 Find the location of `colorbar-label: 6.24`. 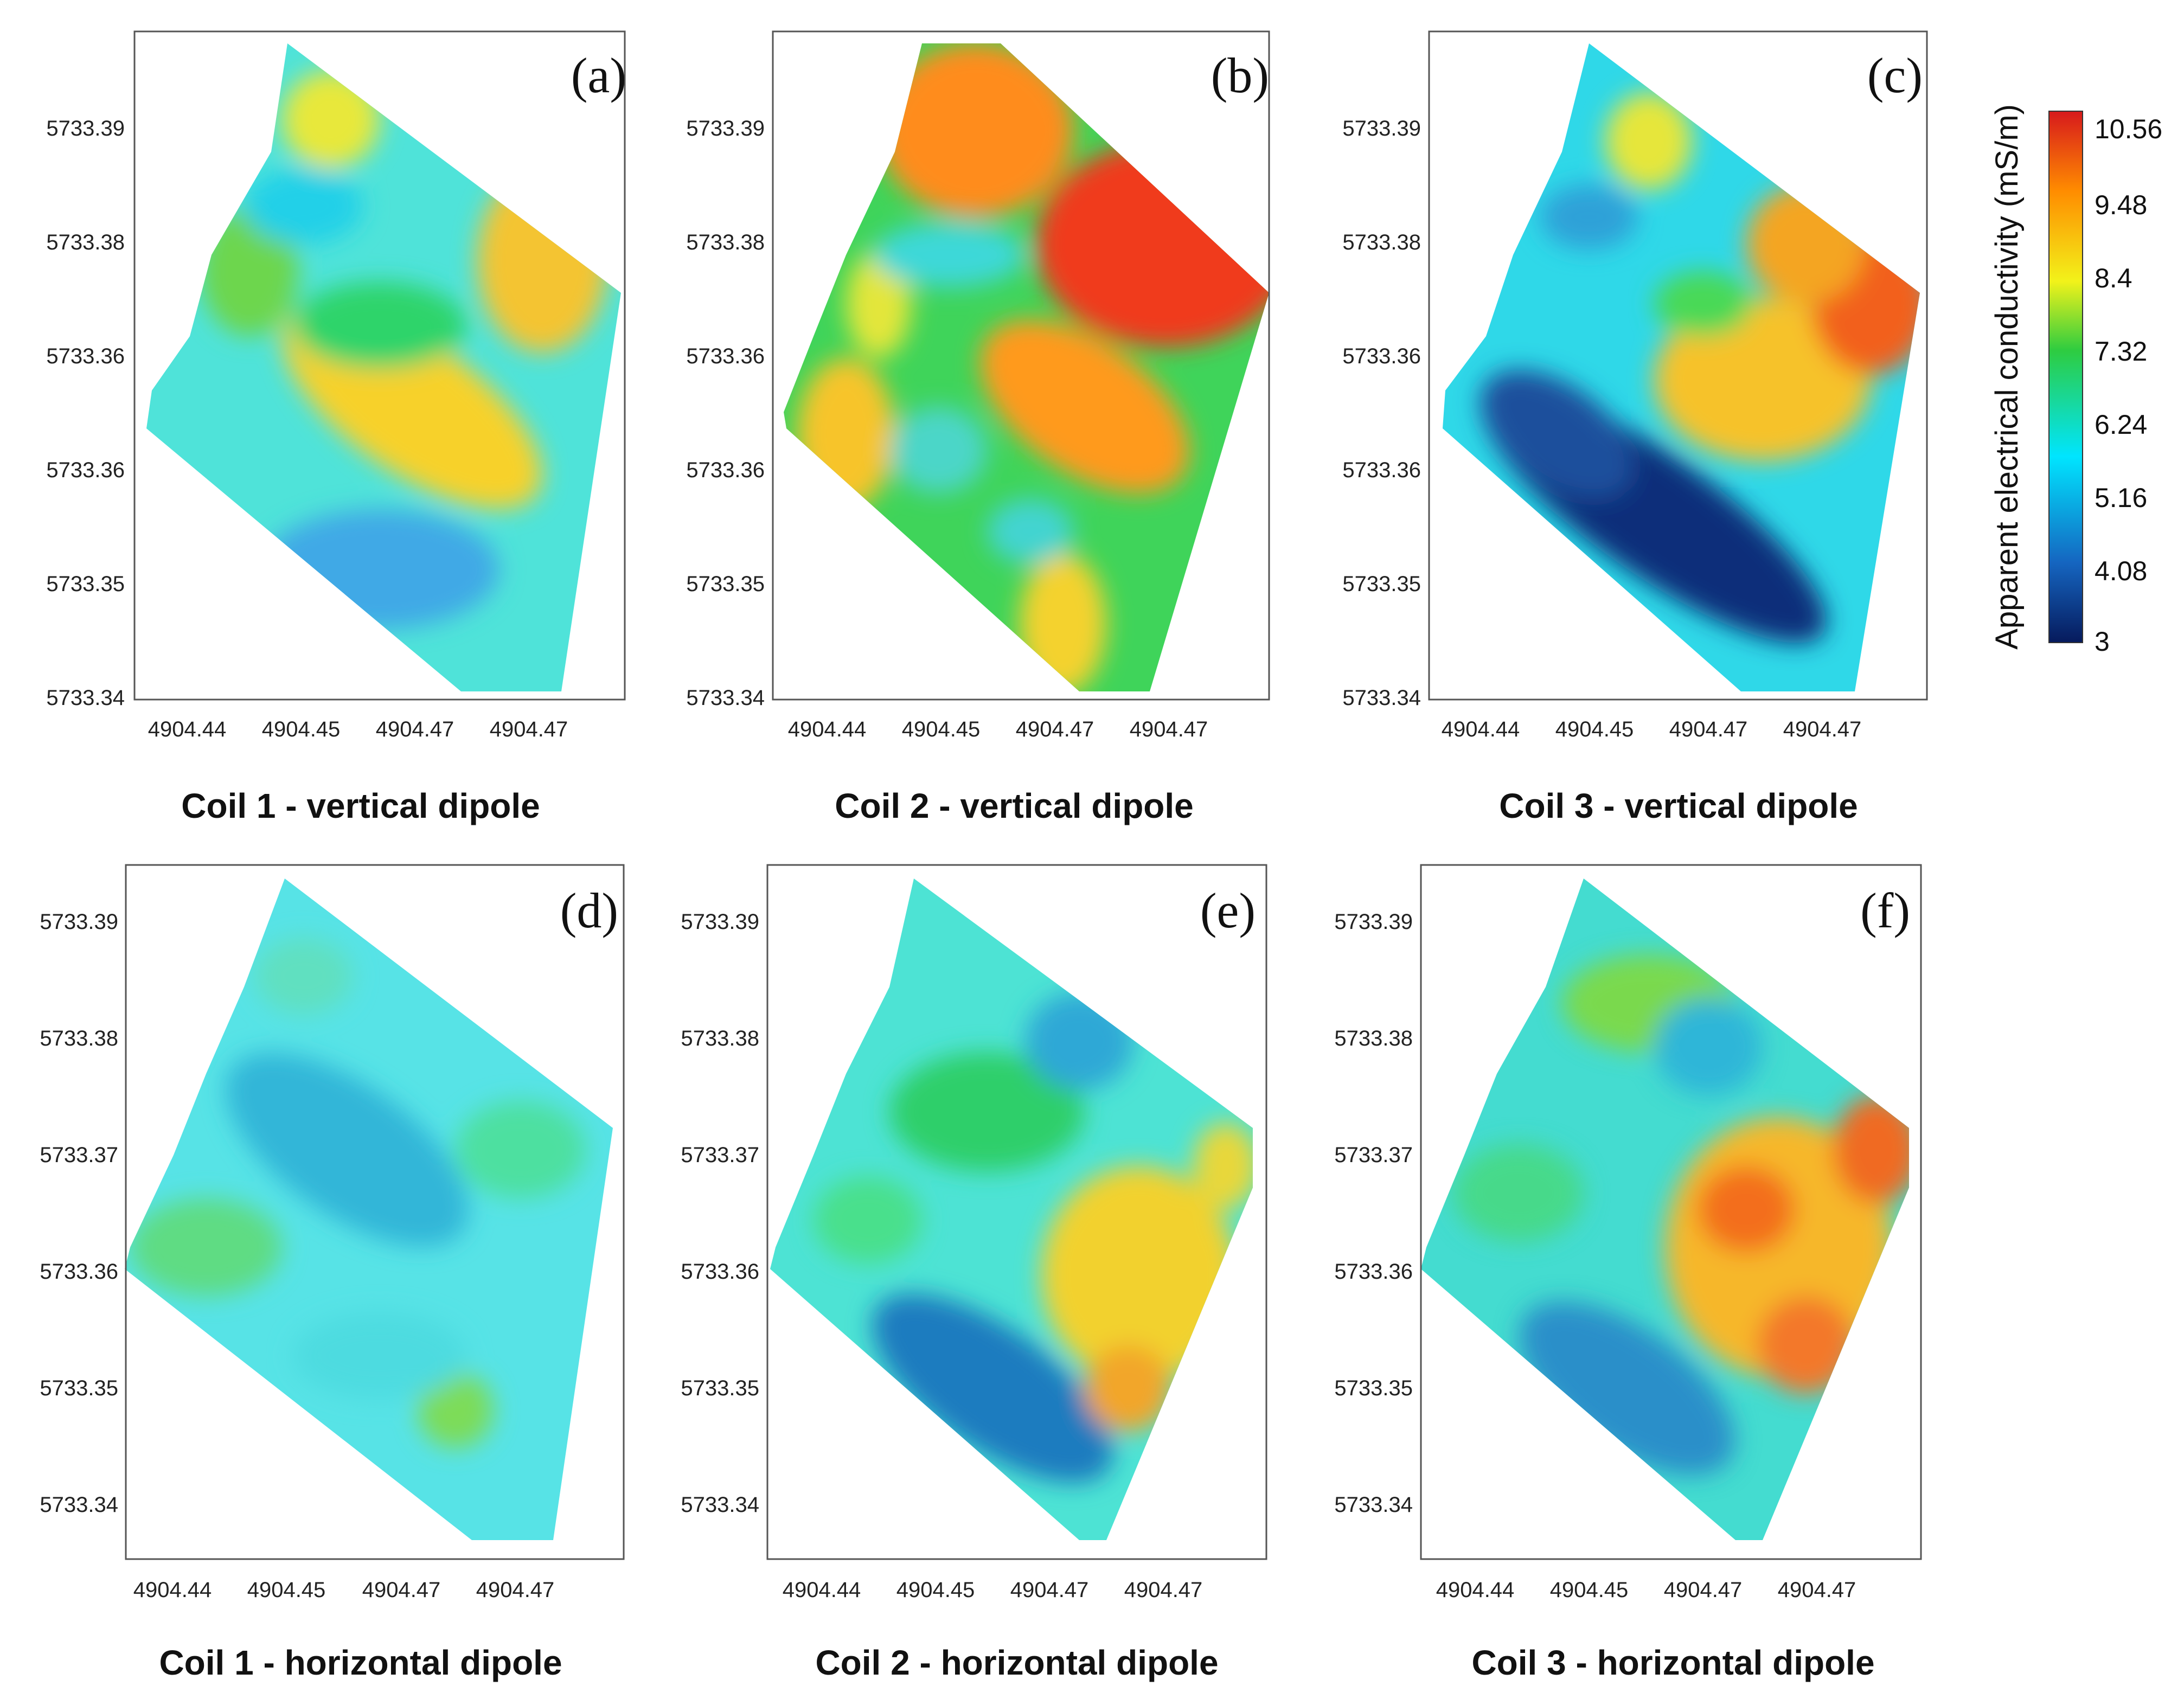

colorbar-label: 6.24 is located at coordinates (2121, 424).